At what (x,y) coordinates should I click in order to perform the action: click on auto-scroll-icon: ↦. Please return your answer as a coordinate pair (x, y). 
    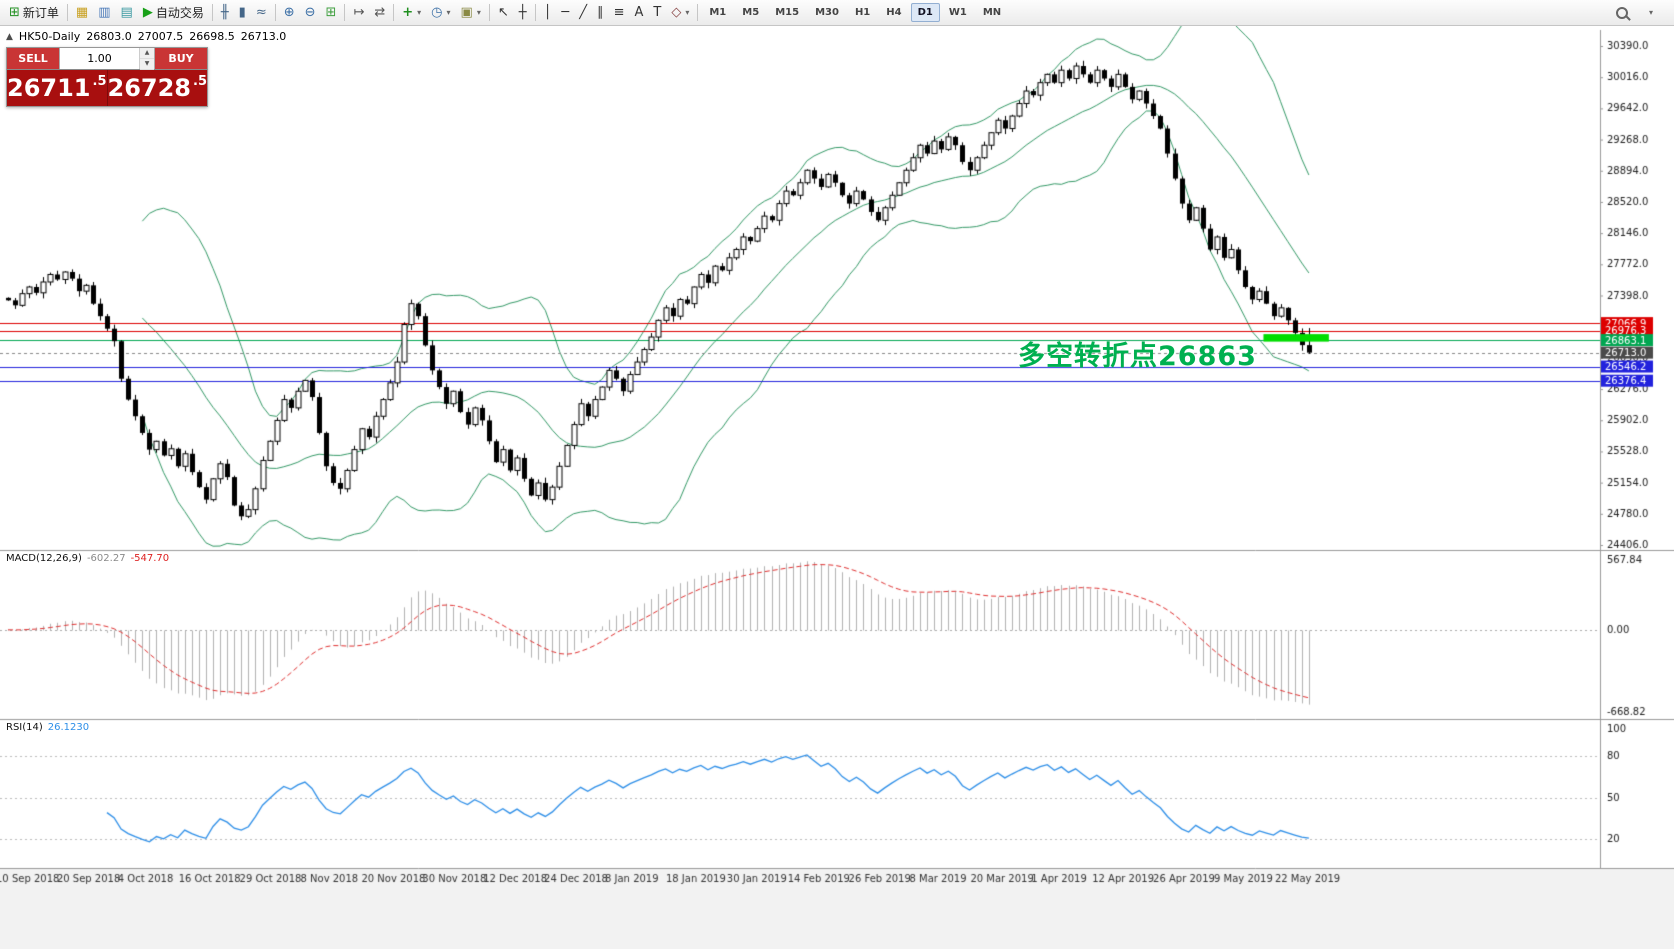
    Looking at the image, I should click on (359, 12).